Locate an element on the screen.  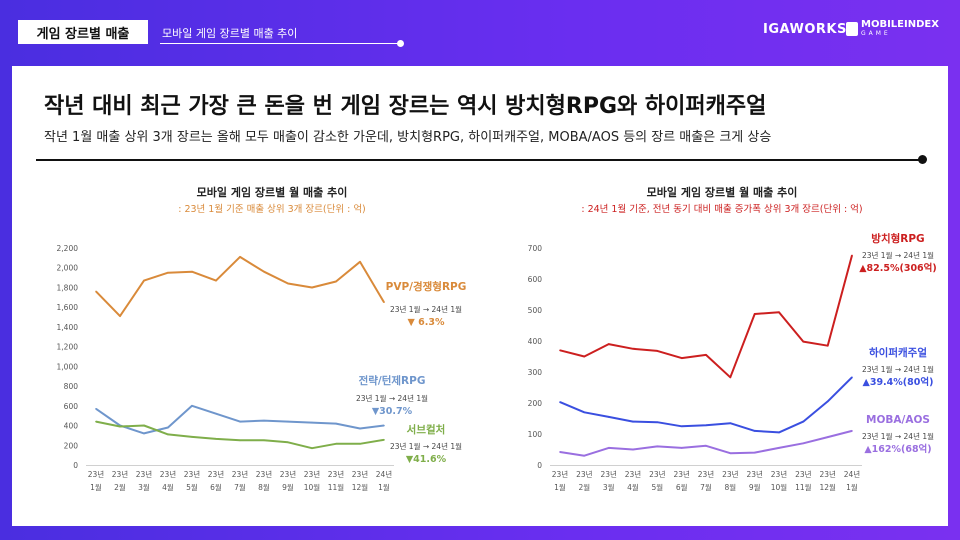
section-subtitle: 모바일 게임 장르별 매출 추이 is located at coordinates (230, 33).